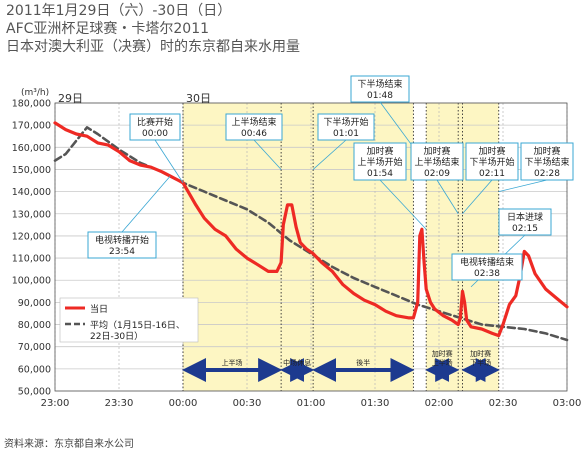 This screenshot has width=584, height=450. Describe the element at coordinates (31, 170) in the screenshot. I see `y-tick-label: 150,000` at that location.